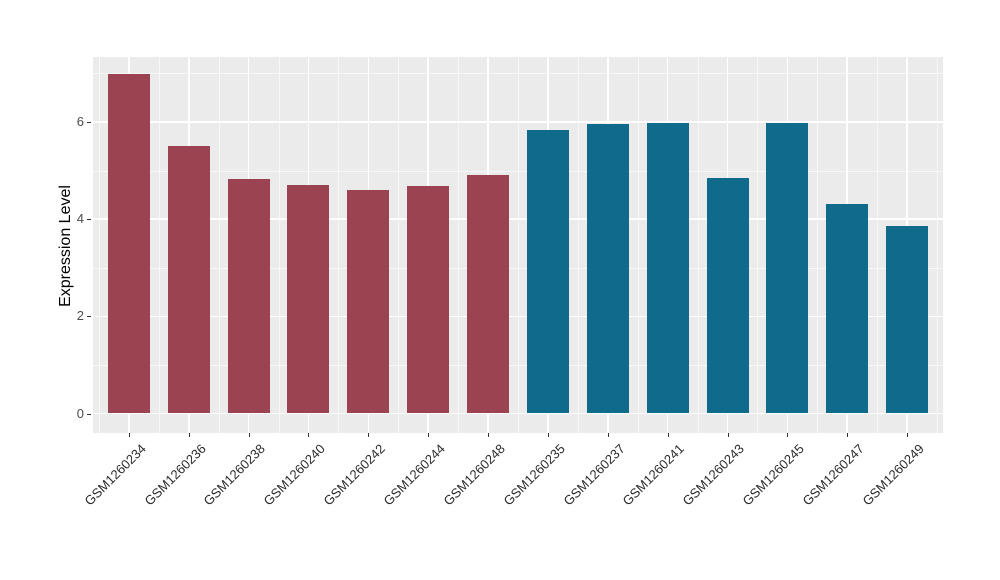 Image resolution: width=1000 pixels, height=580 pixels. What do you see at coordinates (80, 121) in the screenshot?
I see `y-tick-label: 6` at bounding box center [80, 121].